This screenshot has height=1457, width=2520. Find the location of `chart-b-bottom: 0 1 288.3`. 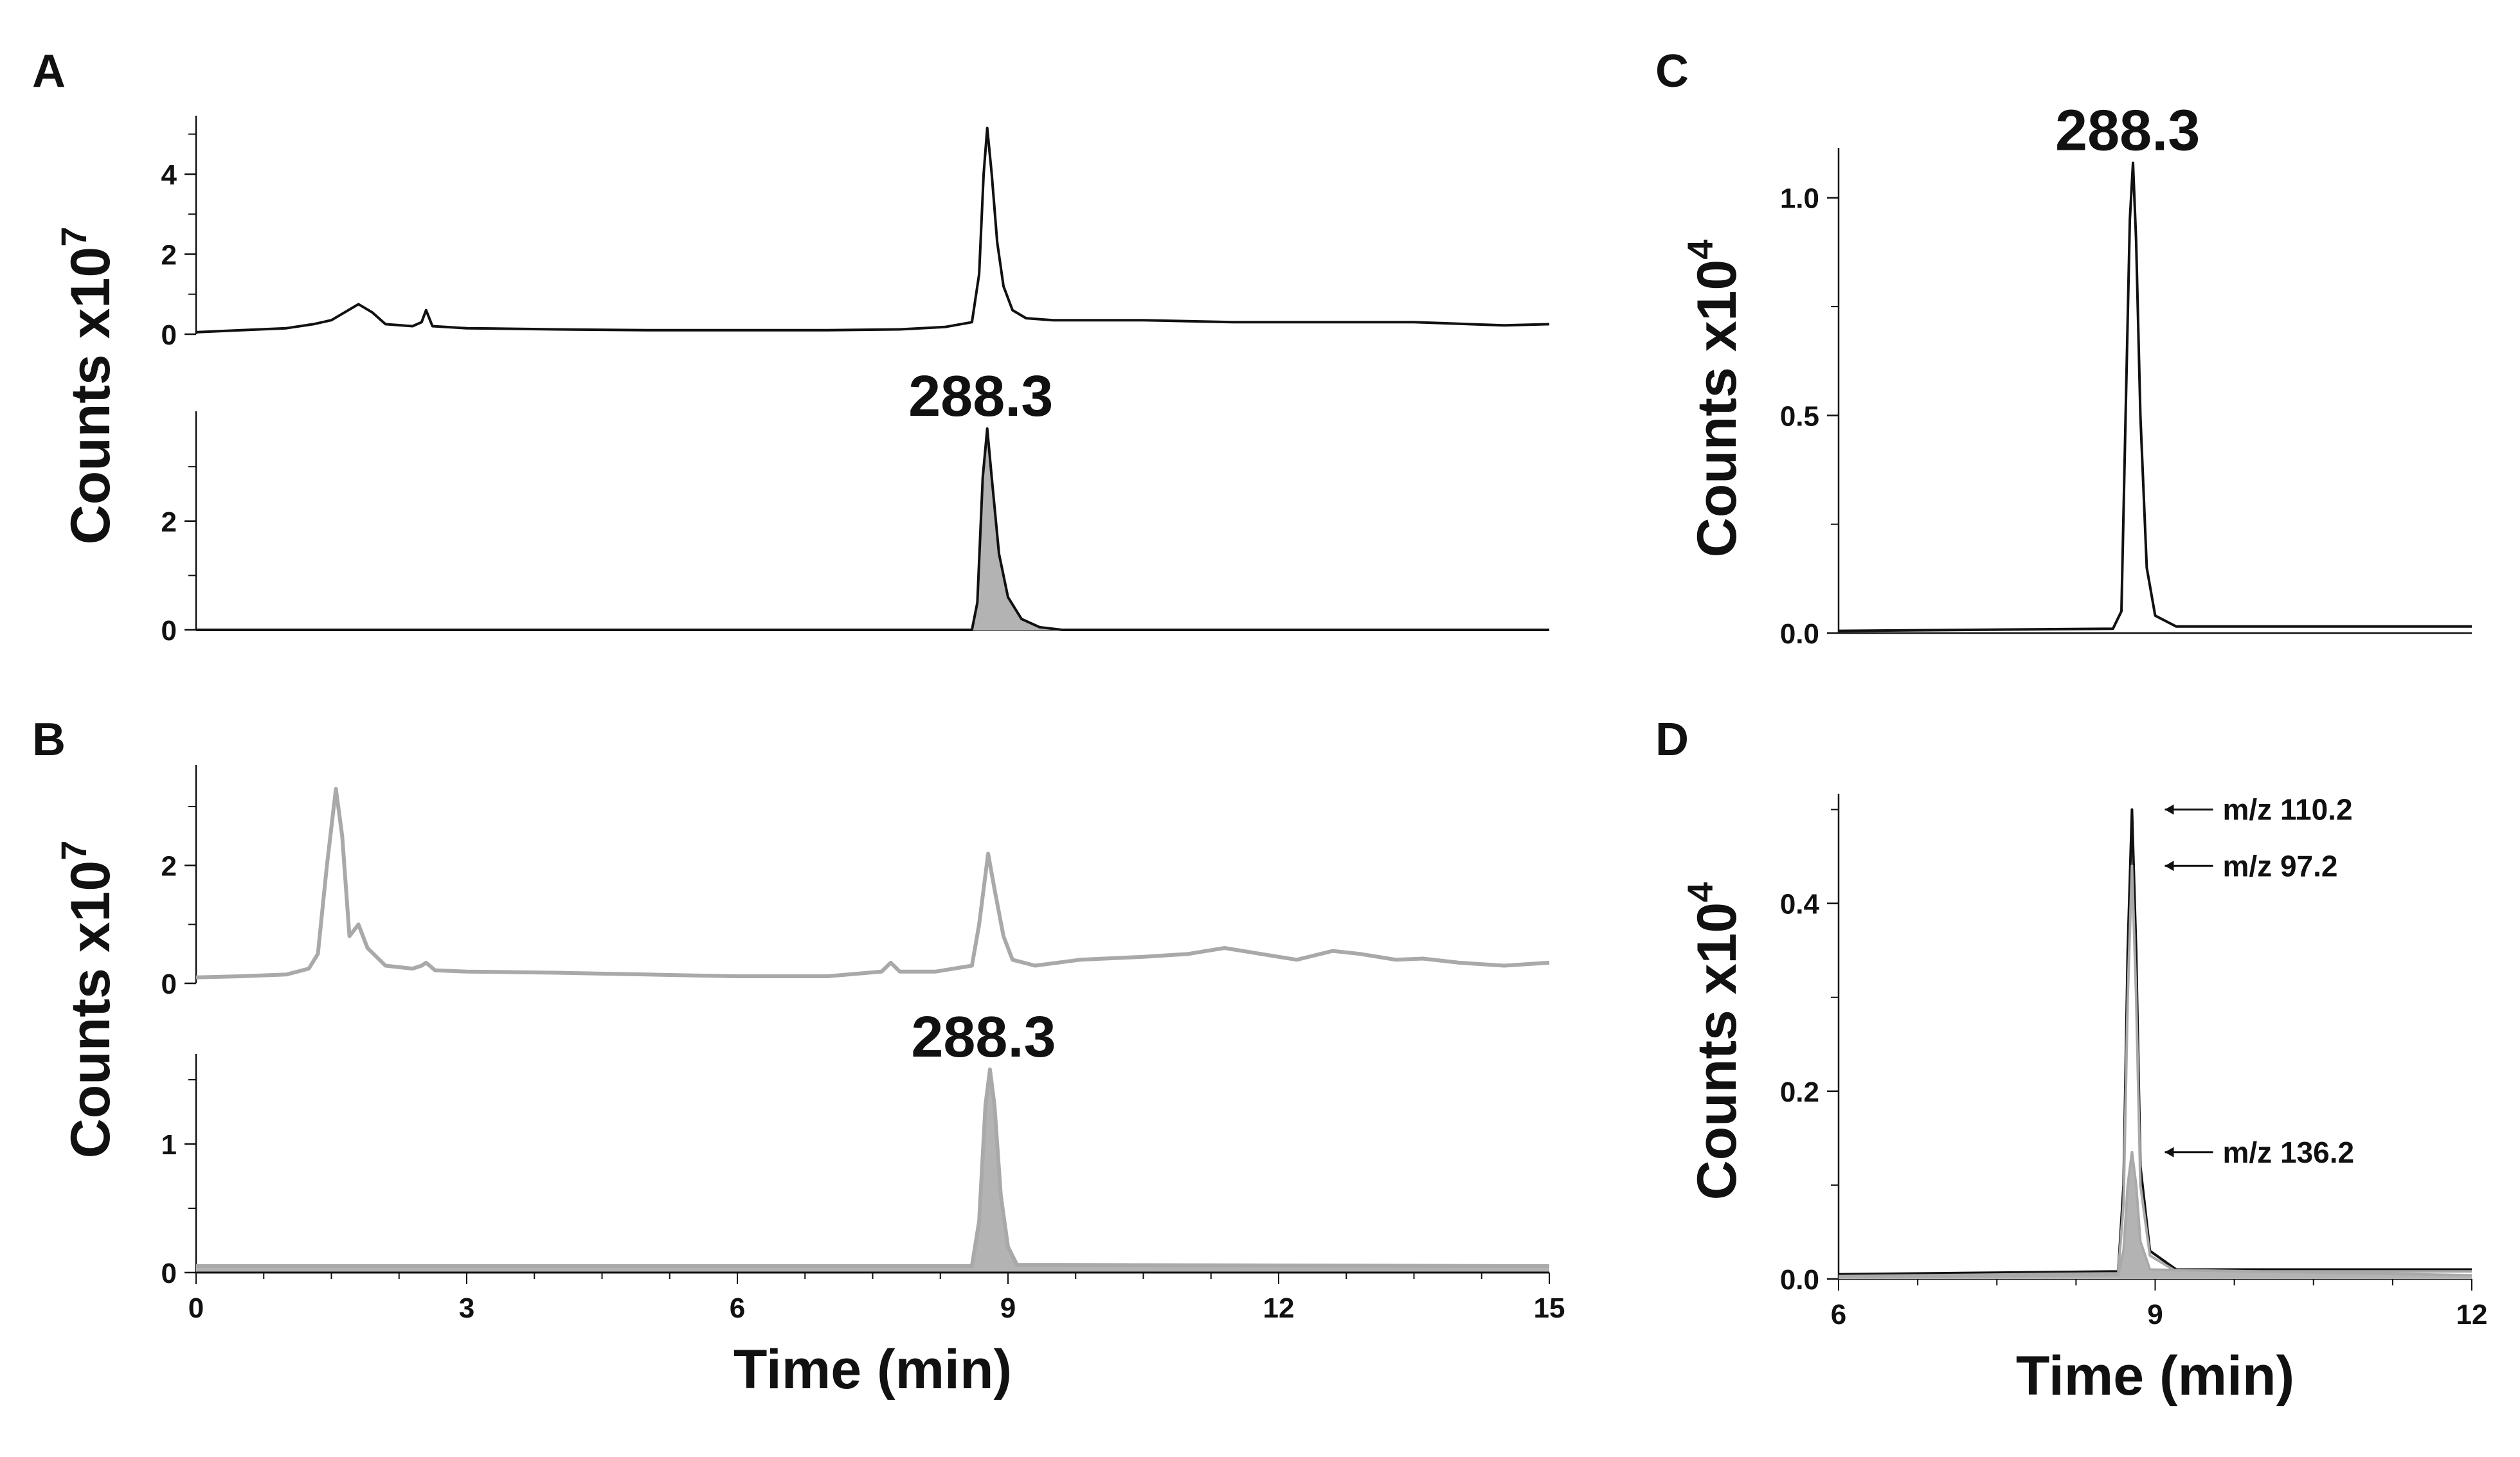

chart-b-bottom: 0 1 288.3 is located at coordinates (856, 1147).